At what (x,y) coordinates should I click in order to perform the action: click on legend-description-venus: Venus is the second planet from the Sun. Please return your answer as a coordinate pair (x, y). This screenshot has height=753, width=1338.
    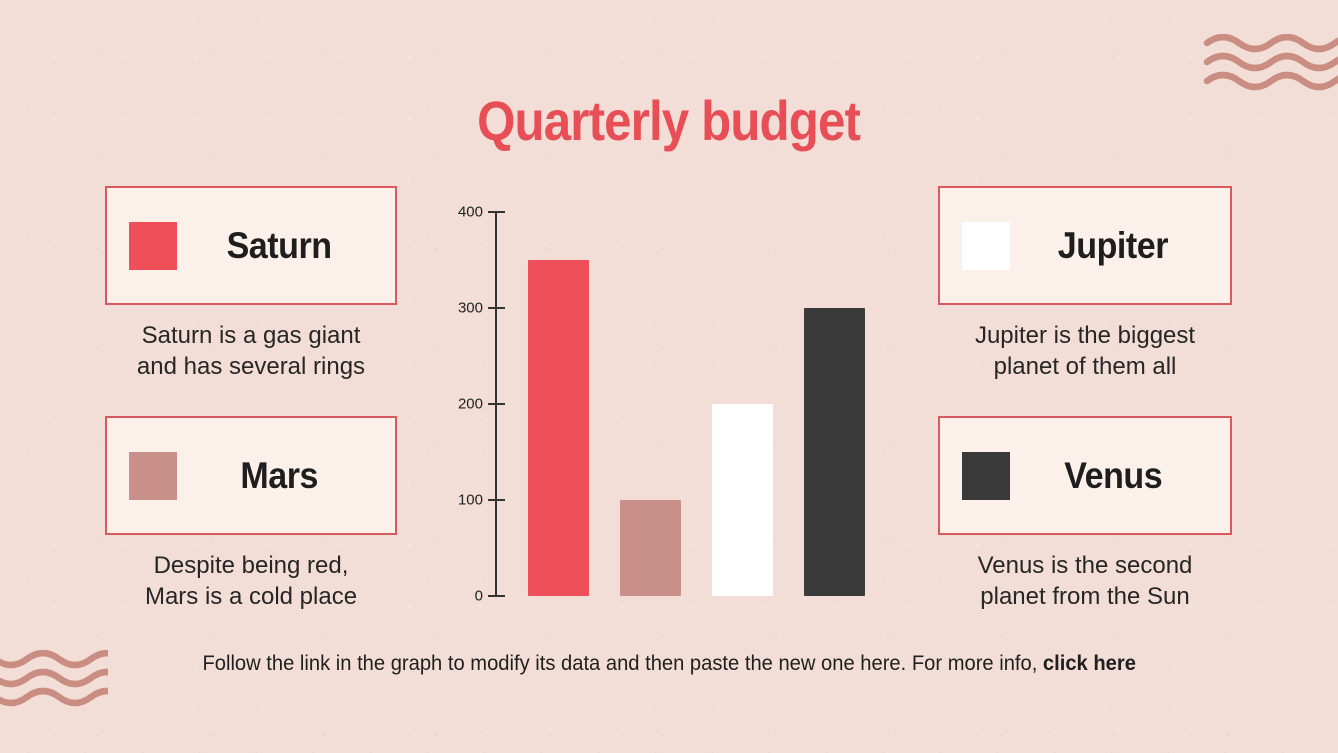
    Looking at the image, I should click on (1085, 581).